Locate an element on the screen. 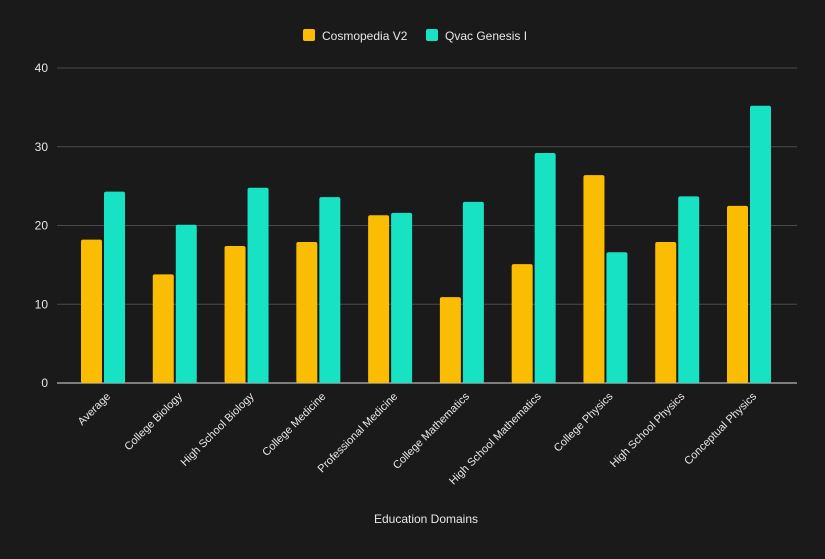  x-tick-label: Average is located at coordinates (94, 409).